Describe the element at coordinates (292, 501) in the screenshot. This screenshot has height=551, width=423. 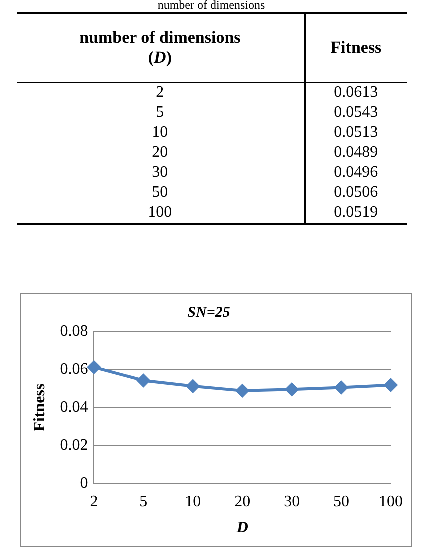
I see `x-tick-label: 30` at that location.